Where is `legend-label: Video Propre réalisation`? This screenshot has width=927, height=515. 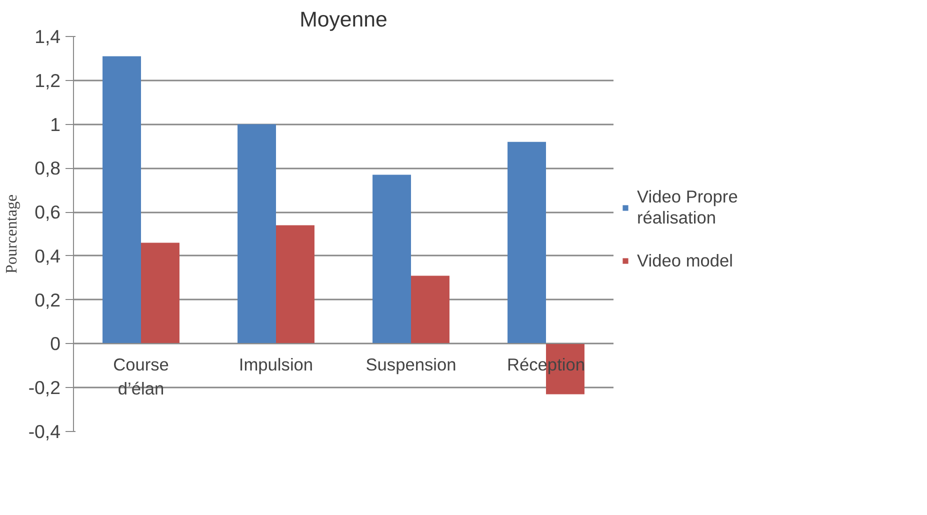
legend-label: Video Propre réalisation is located at coordinates (687, 207).